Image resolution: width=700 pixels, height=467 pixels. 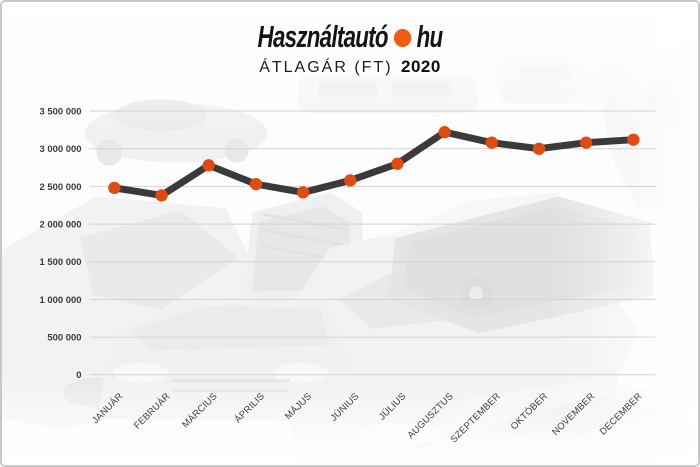 What do you see at coordinates (61, 186) in the screenshot?
I see `y-axis-tick-label: 2 500 000` at bounding box center [61, 186].